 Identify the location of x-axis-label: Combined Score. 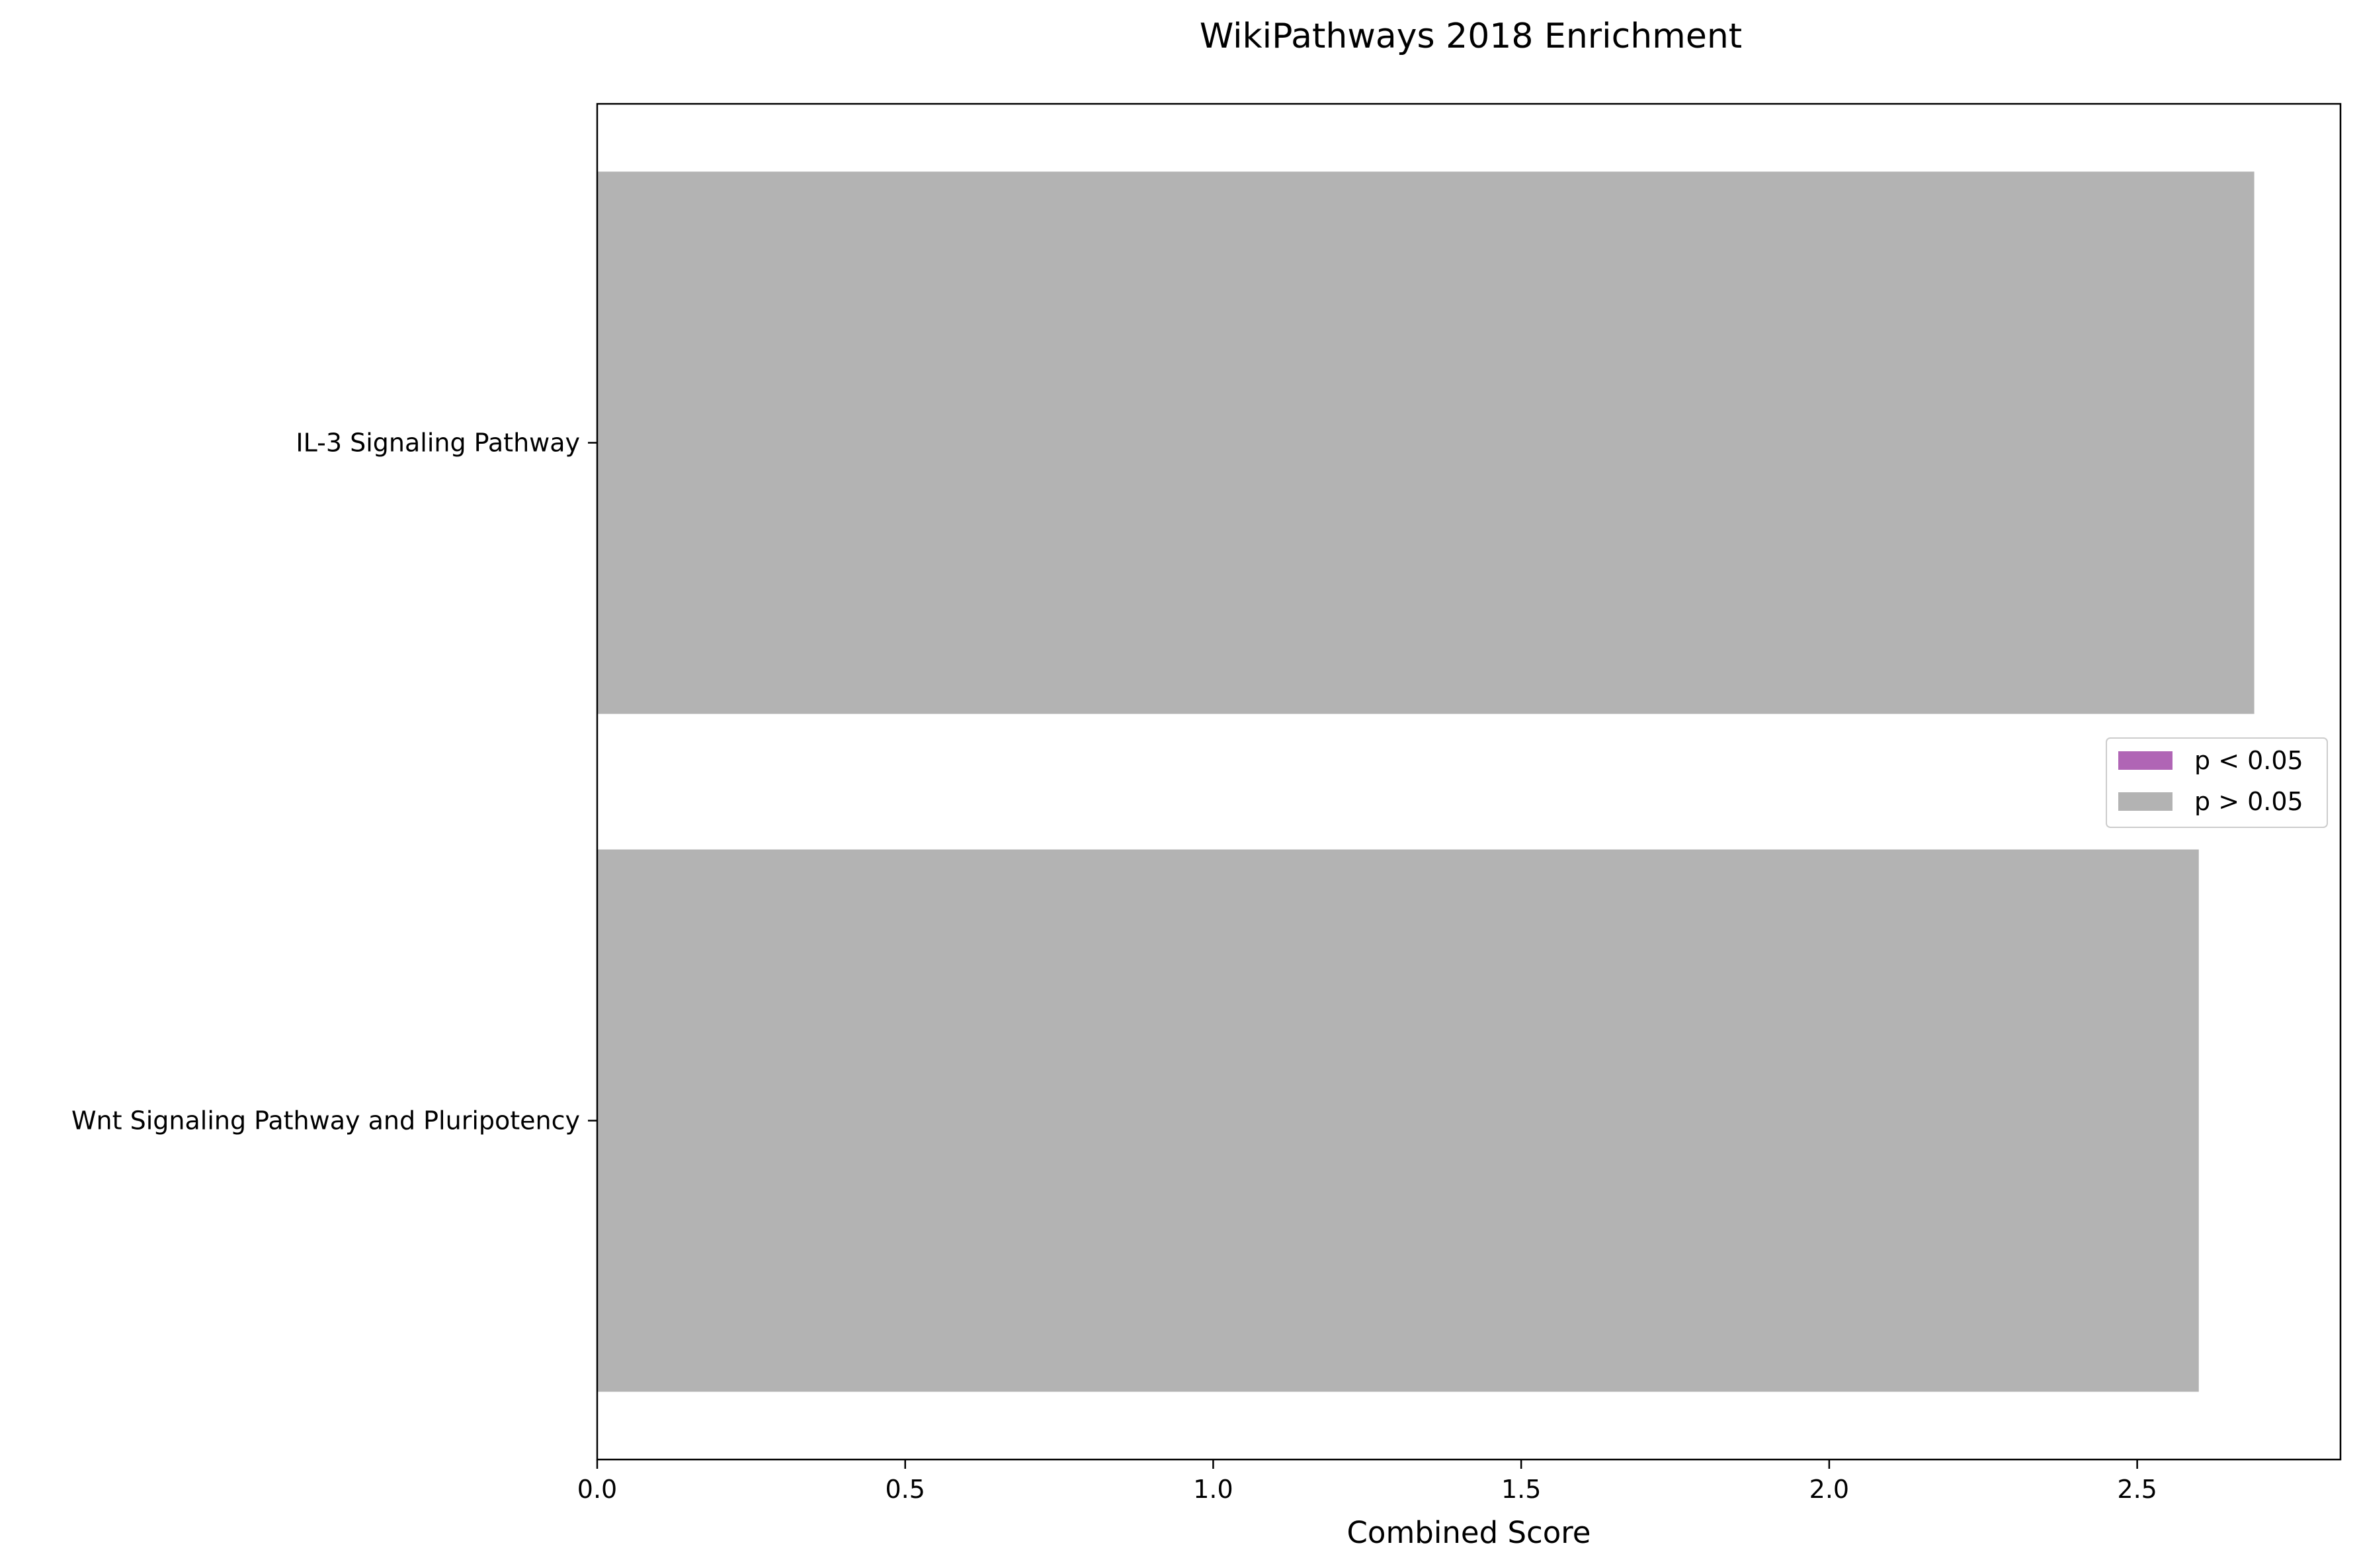
(1469, 1532).